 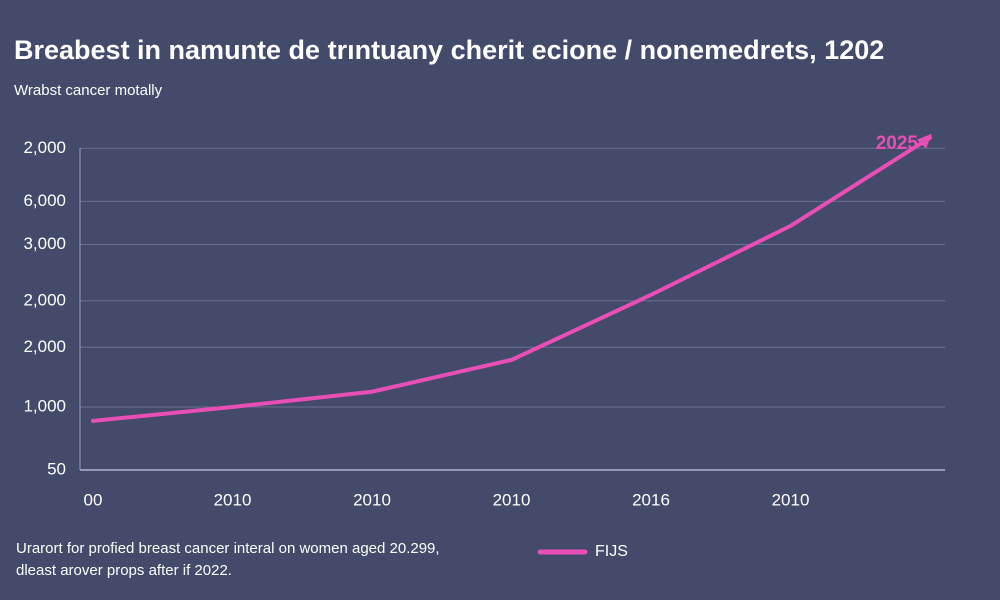 What do you see at coordinates (44, 200) in the screenshot?
I see `y-tick-label: 6,000` at bounding box center [44, 200].